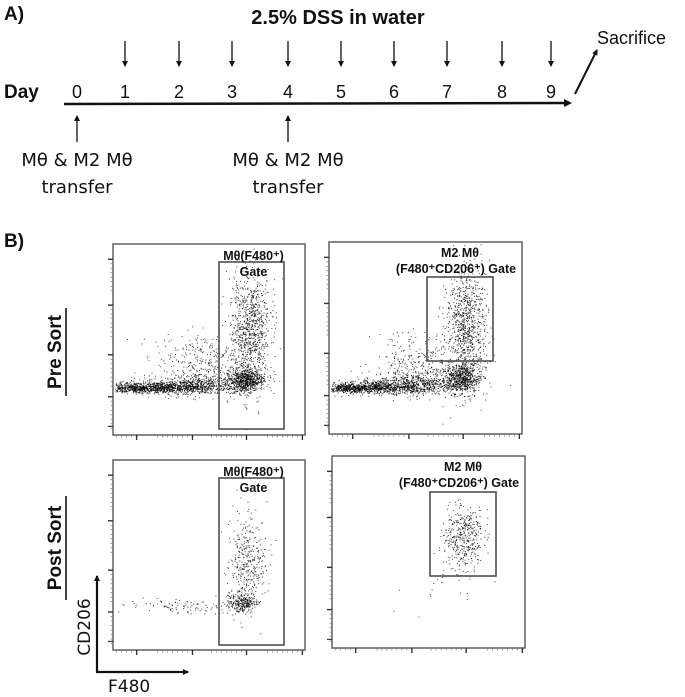 The image size is (685, 697). I want to click on timeline-arrow, so click(317, 103).